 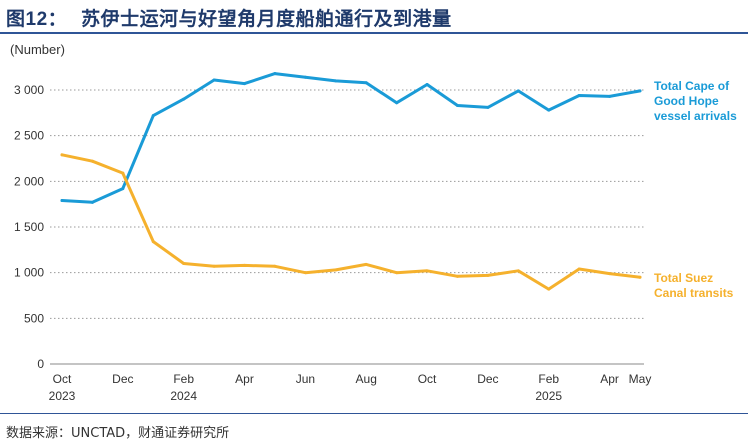 What do you see at coordinates (29, 90) in the screenshot?
I see `y-tick-label: 3 000` at bounding box center [29, 90].